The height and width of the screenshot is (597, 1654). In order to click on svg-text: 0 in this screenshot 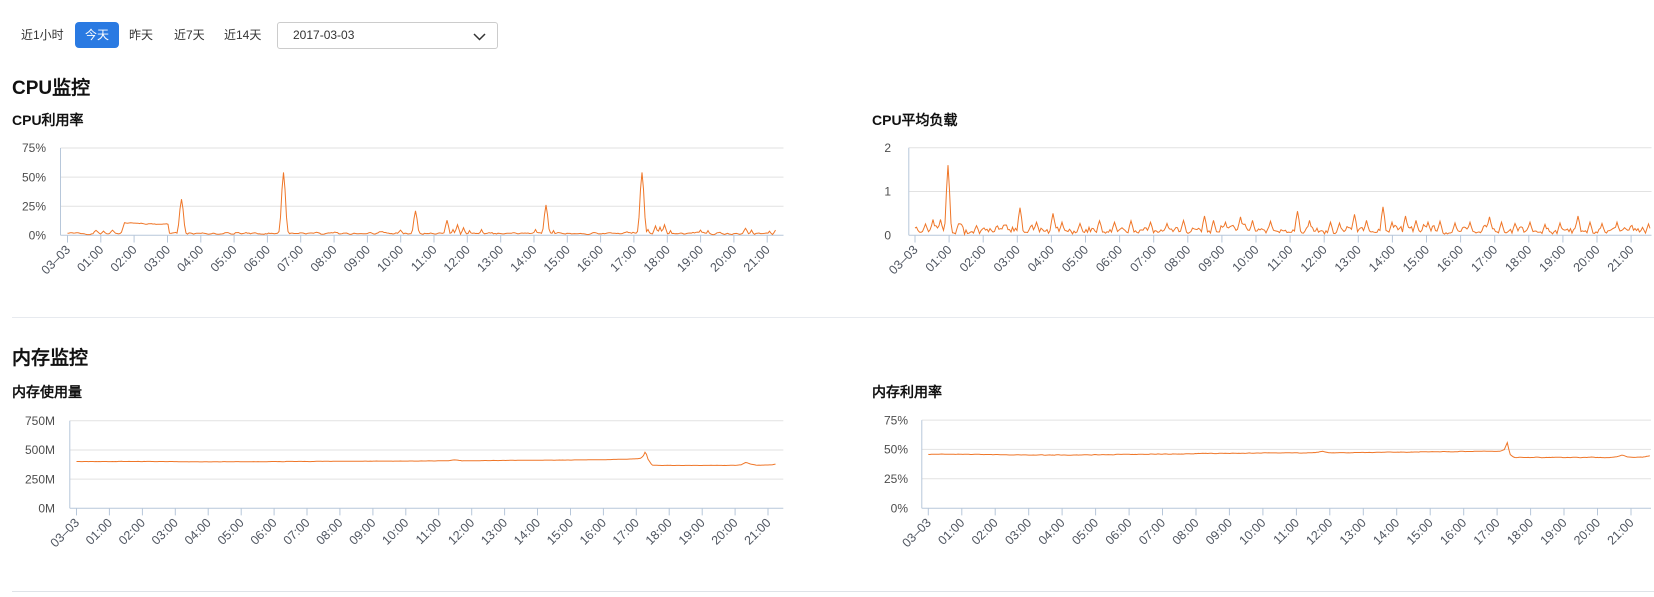, I will do `click(887, 236)`.